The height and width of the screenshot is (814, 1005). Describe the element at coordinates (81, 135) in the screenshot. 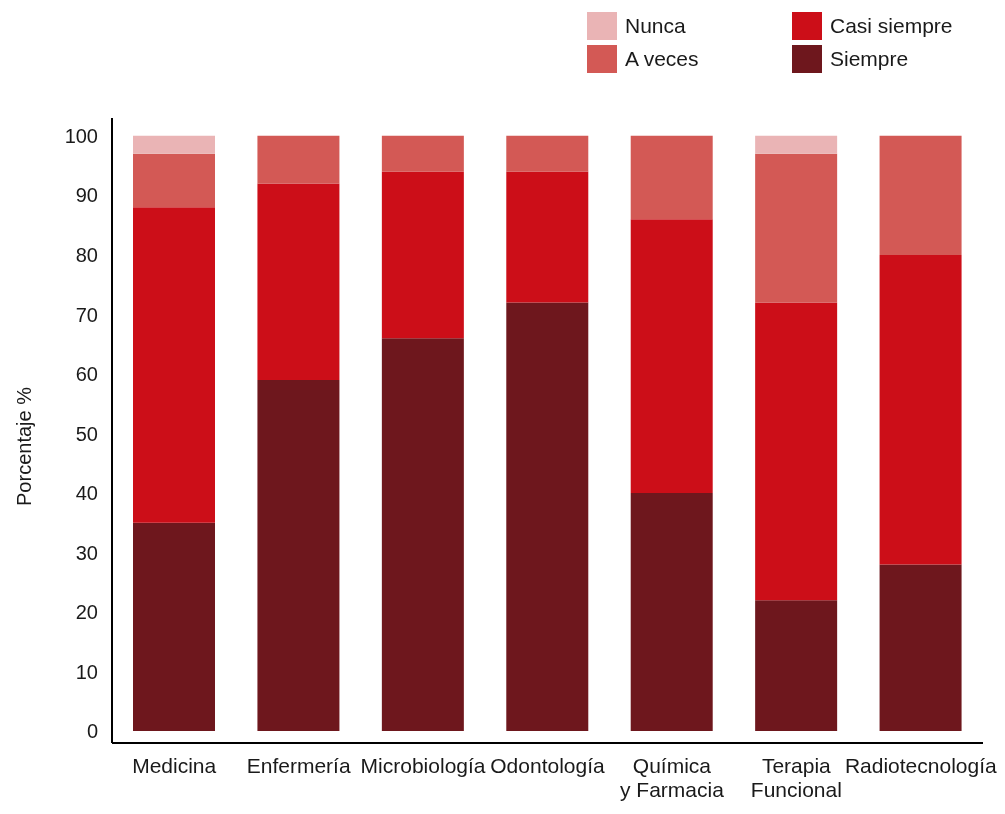

I see `y-tick-label: 100` at that location.